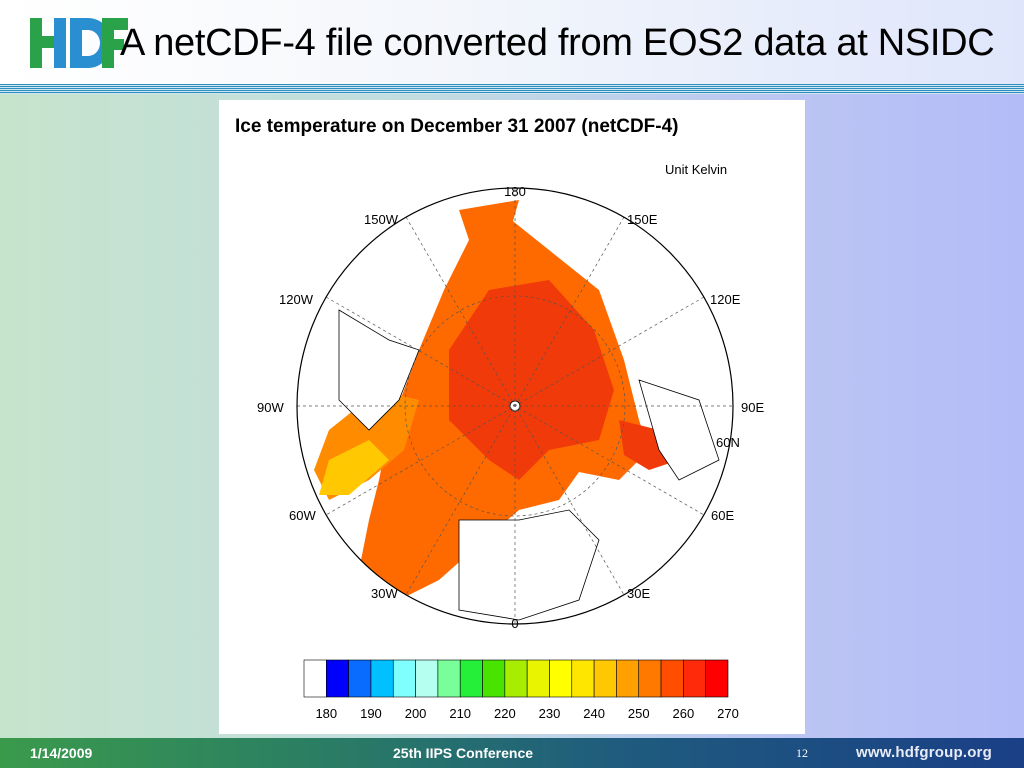 The image size is (1024, 768). I want to click on lat-label-60n: 60N, so click(728, 442).